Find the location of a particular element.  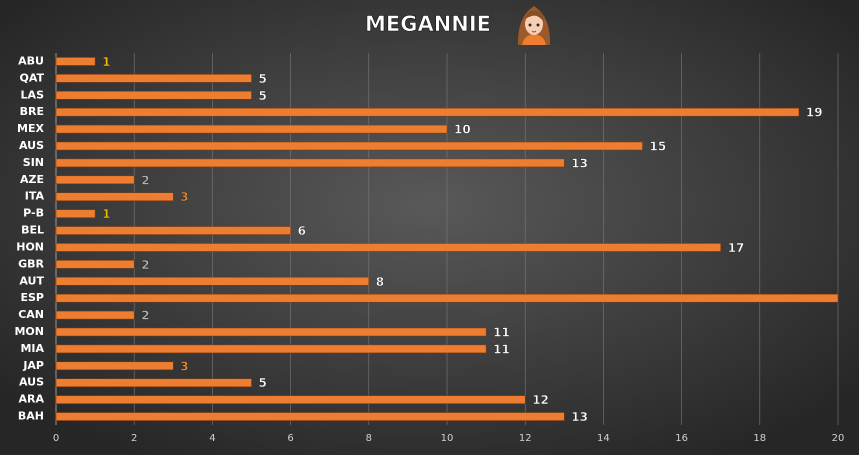

value-label: 17 is located at coordinates (736, 248).